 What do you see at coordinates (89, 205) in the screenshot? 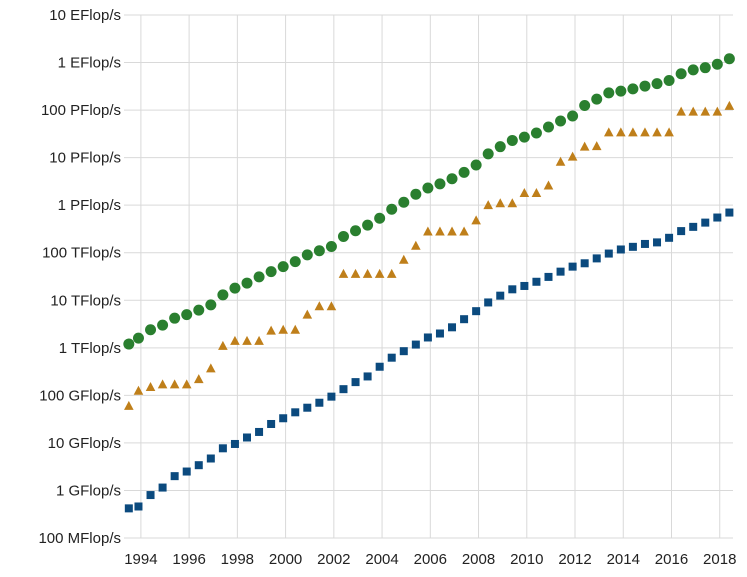
I see `y-tick-label: 1 PFlop/s` at bounding box center [89, 205].